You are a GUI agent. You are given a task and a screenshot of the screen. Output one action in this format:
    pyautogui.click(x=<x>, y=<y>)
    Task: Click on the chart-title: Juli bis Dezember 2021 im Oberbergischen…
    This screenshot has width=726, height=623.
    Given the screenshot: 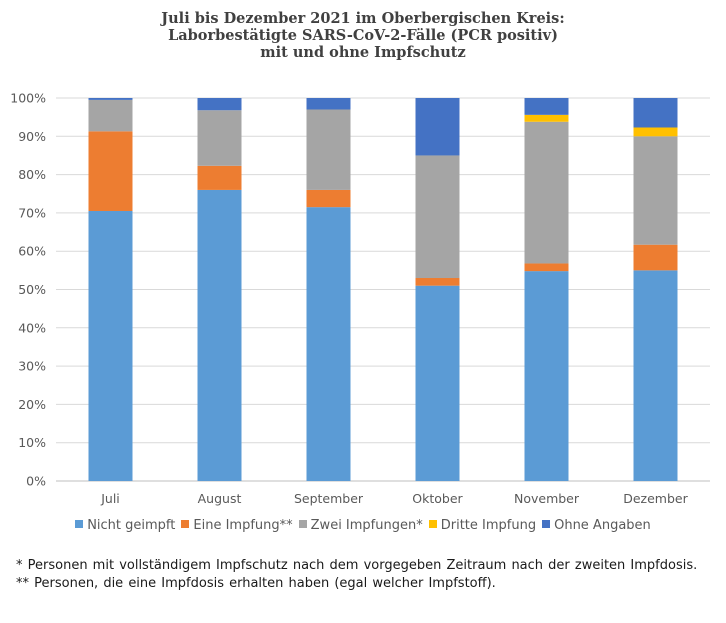 What is the action you would take?
    pyautogui.click(x=363, y=35)
    